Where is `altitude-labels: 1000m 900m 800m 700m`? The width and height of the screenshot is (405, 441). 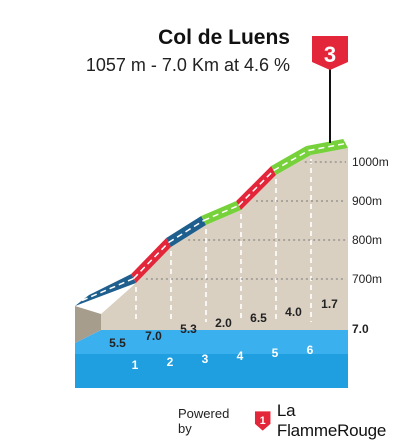
altitude-labels: 1000m 900m 800m 700m is located at coordinates (370, 220).